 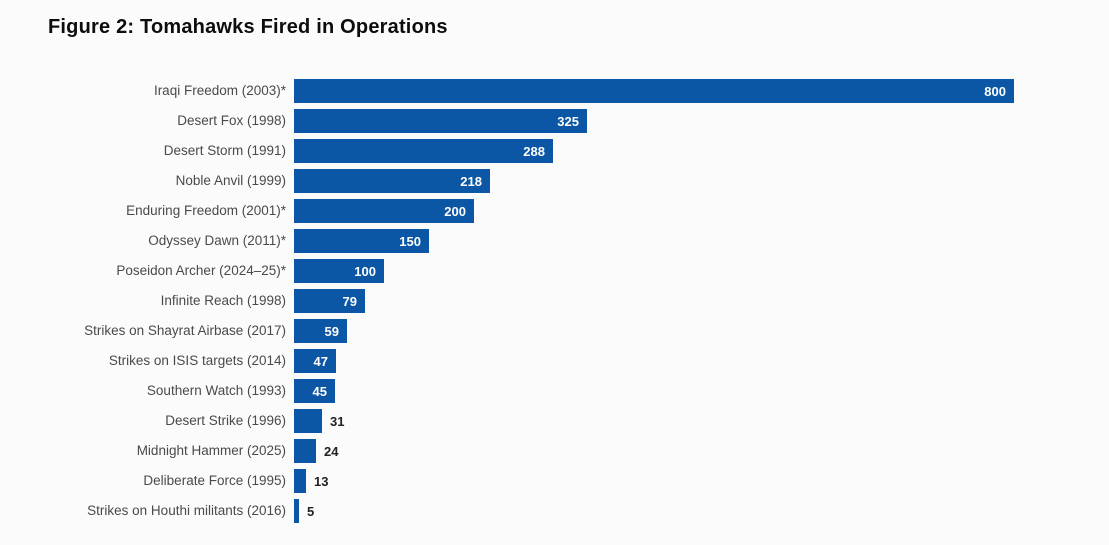 What do you see at coordinates (304, 511) in the screenshot?
I see `bar-track: 5` at bounding box center [304, 511].